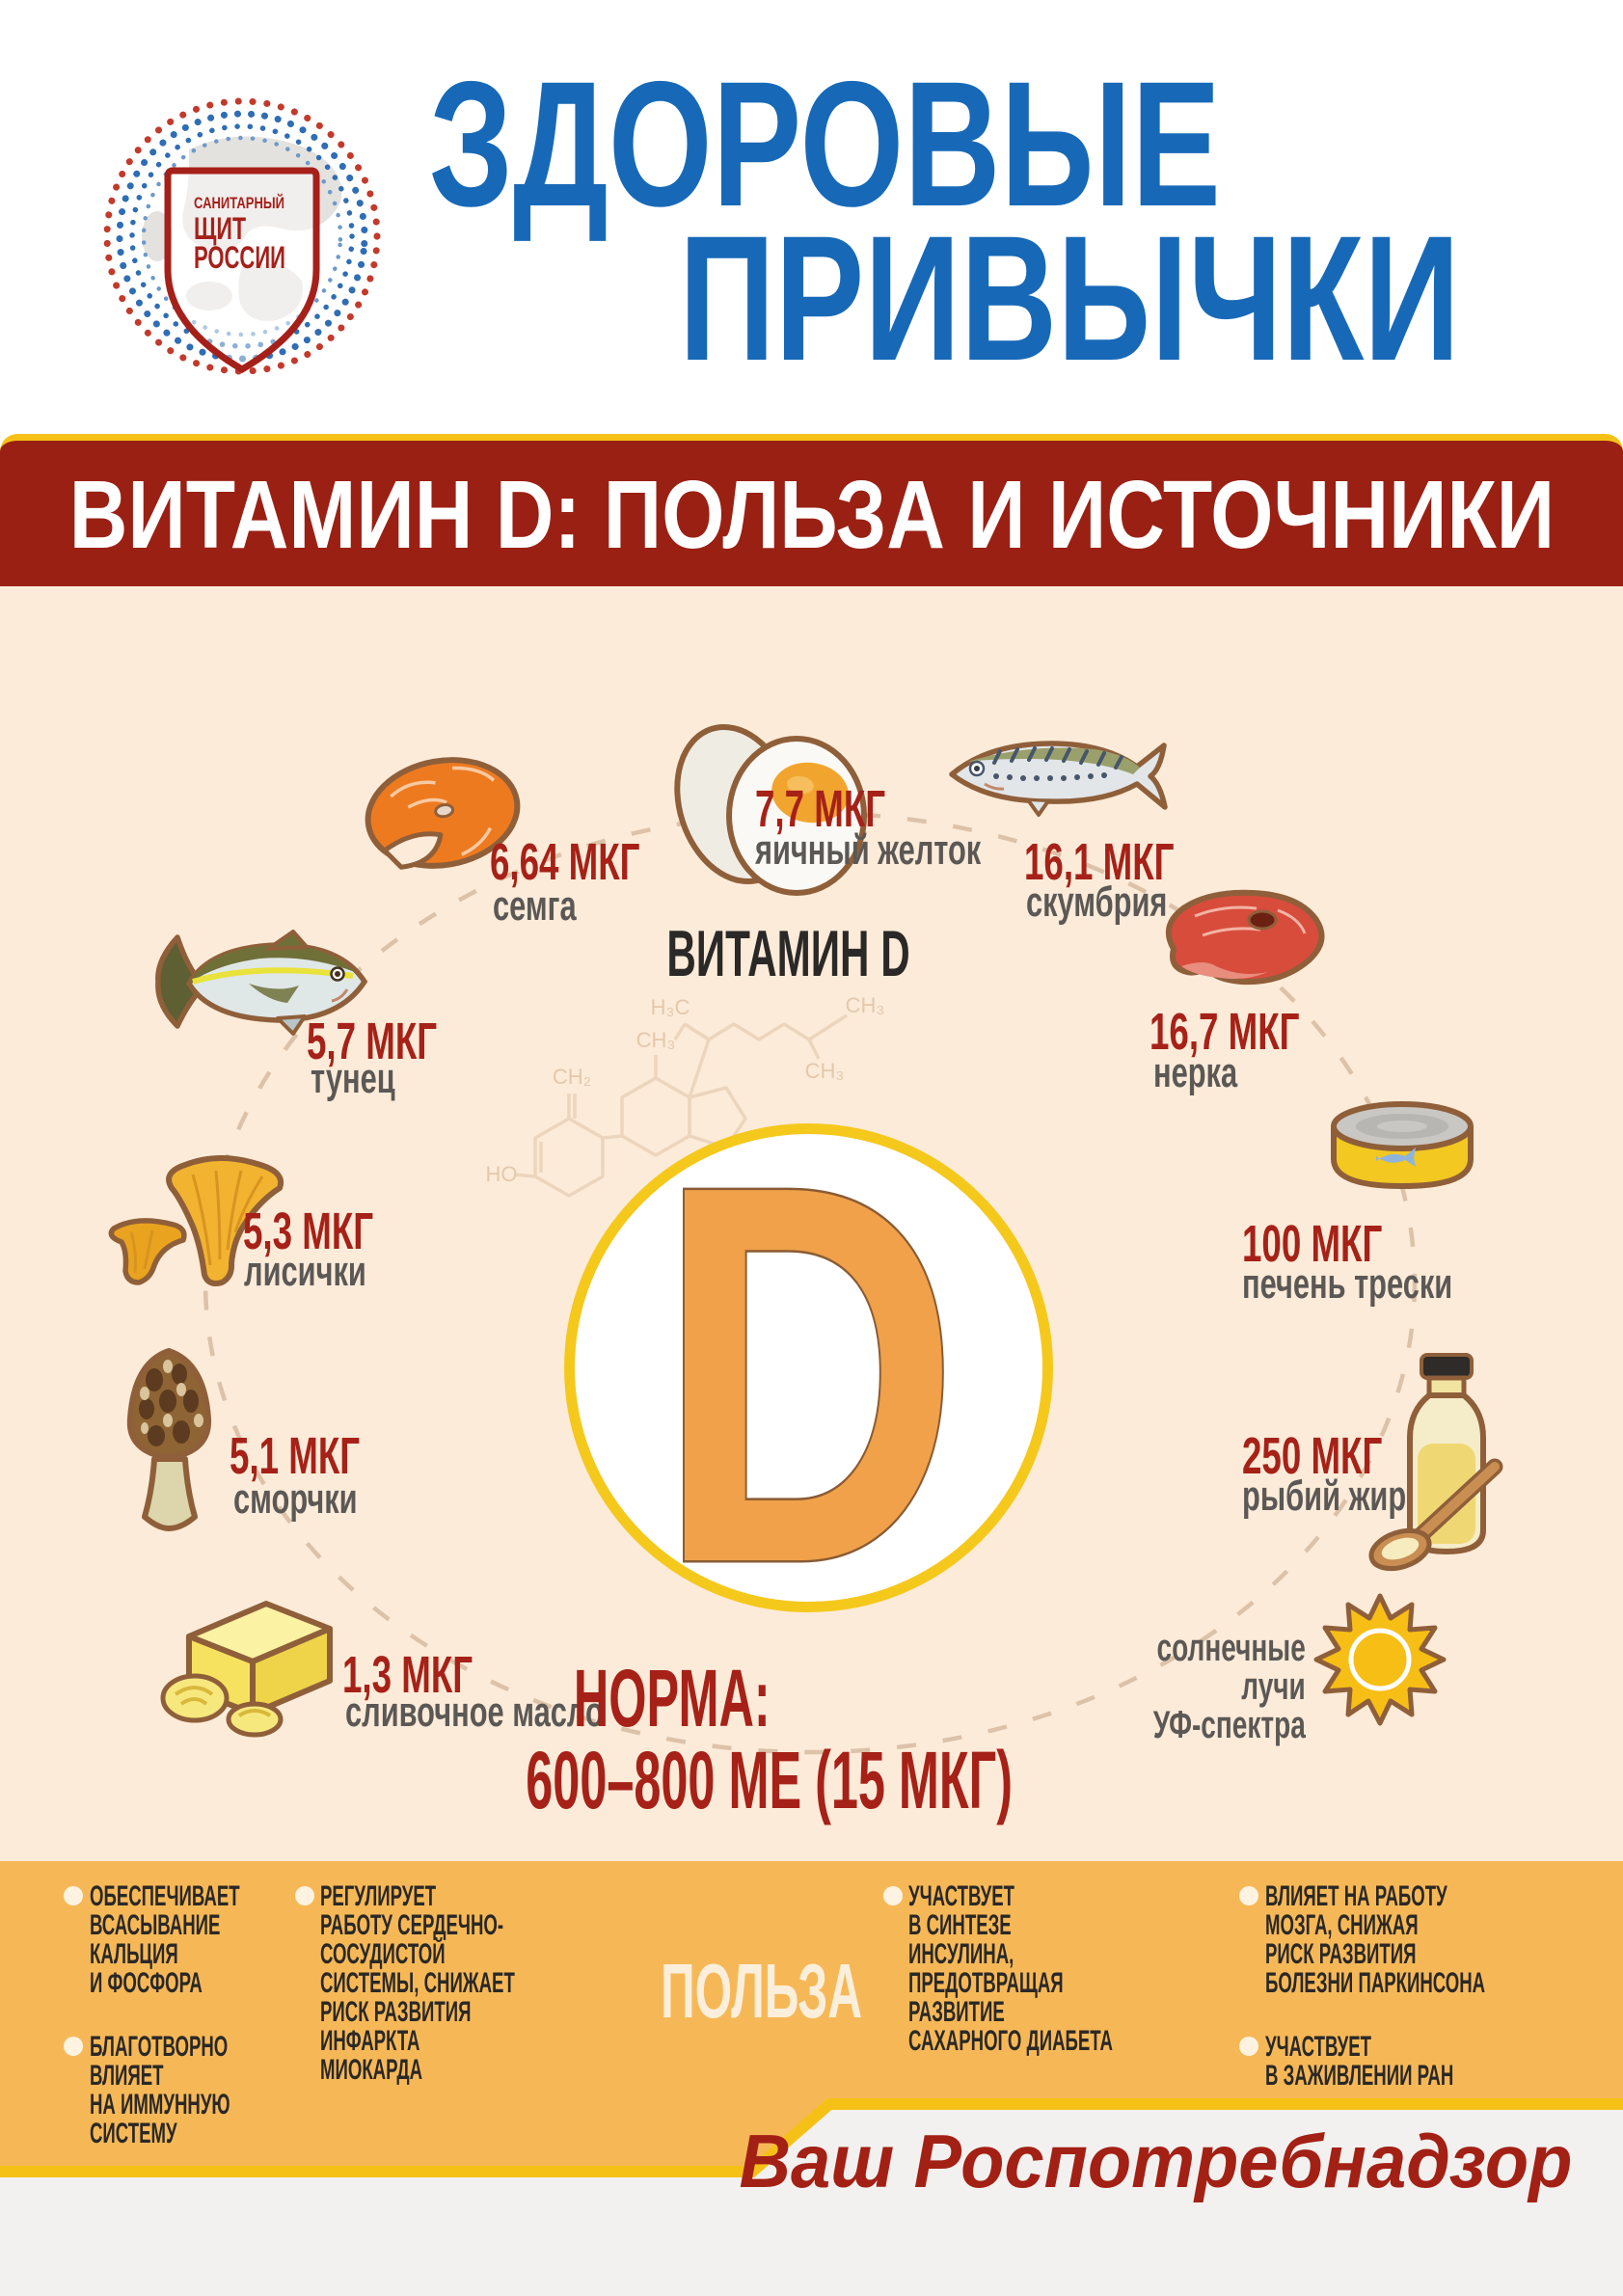  I want to click on source-name: скумбрия, so click(1097, 902).